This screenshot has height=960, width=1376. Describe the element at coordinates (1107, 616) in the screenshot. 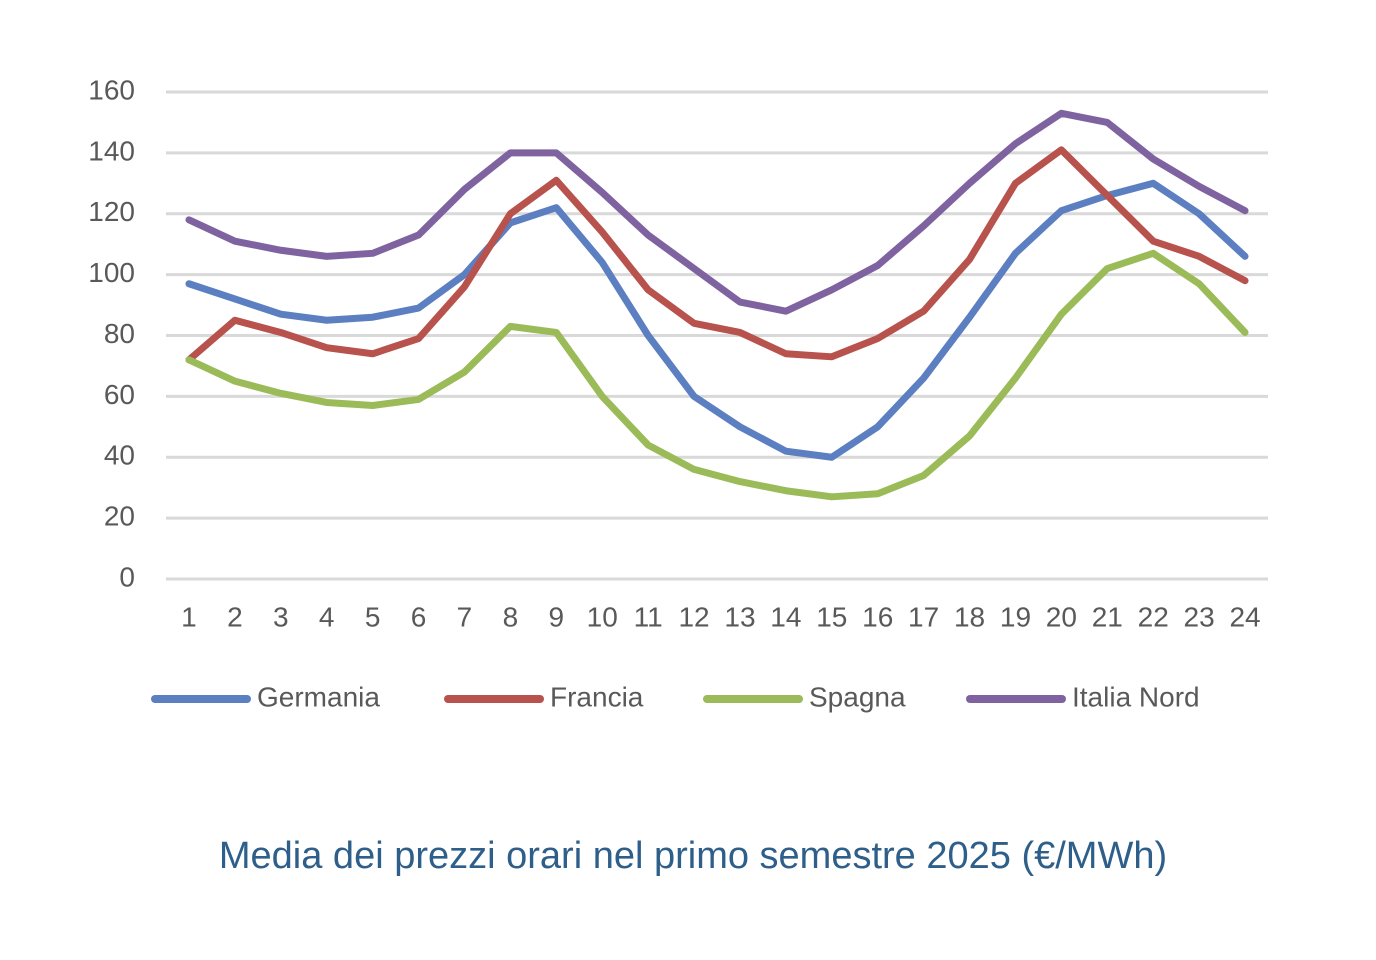

I see `x-tick-label: 21` at that location.